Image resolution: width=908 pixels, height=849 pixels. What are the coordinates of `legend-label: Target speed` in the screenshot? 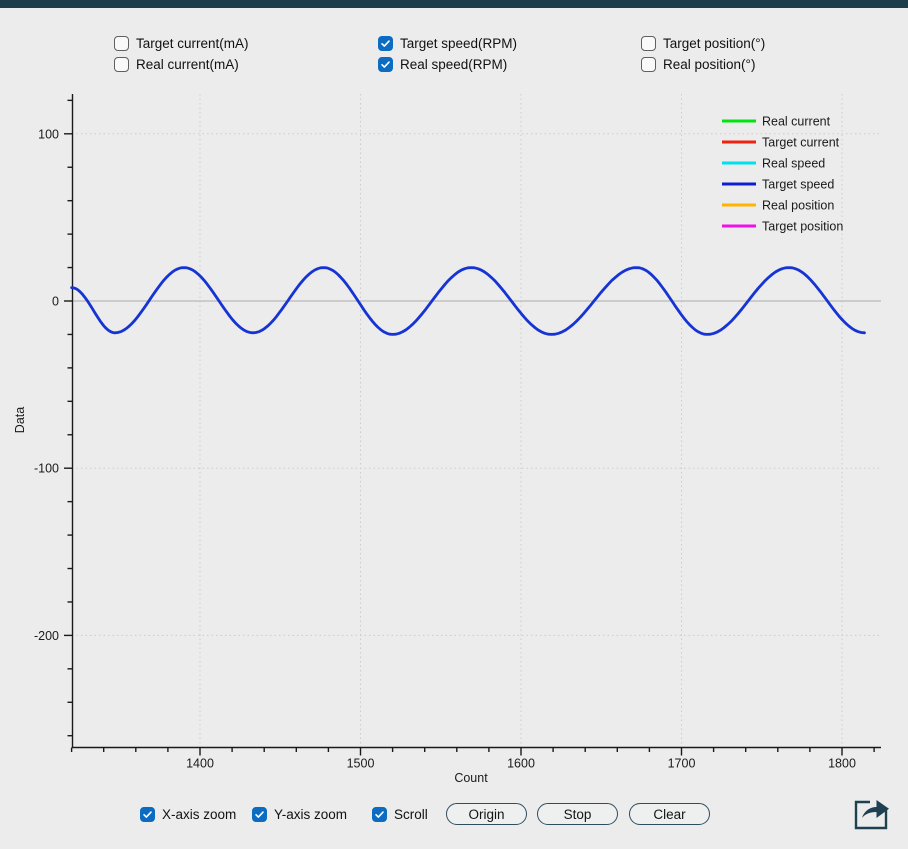 It's located at (798, 185).